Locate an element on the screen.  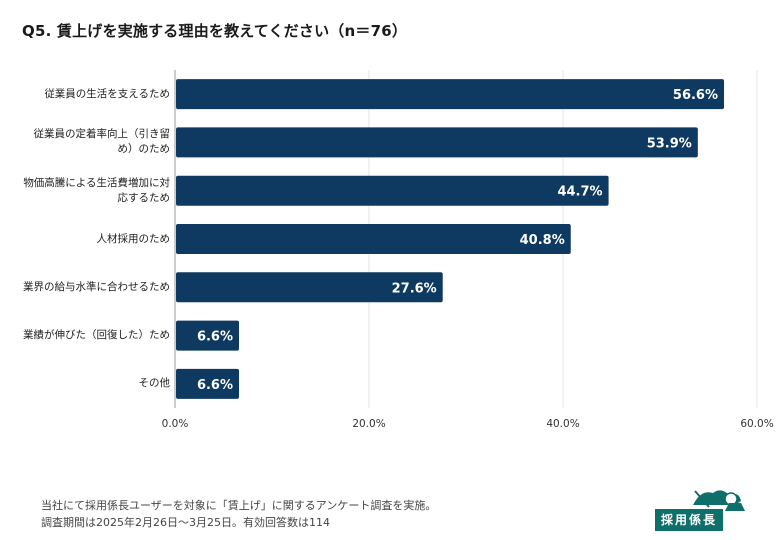
category-label: 人材採用のため is located at coordinates (133, 238).